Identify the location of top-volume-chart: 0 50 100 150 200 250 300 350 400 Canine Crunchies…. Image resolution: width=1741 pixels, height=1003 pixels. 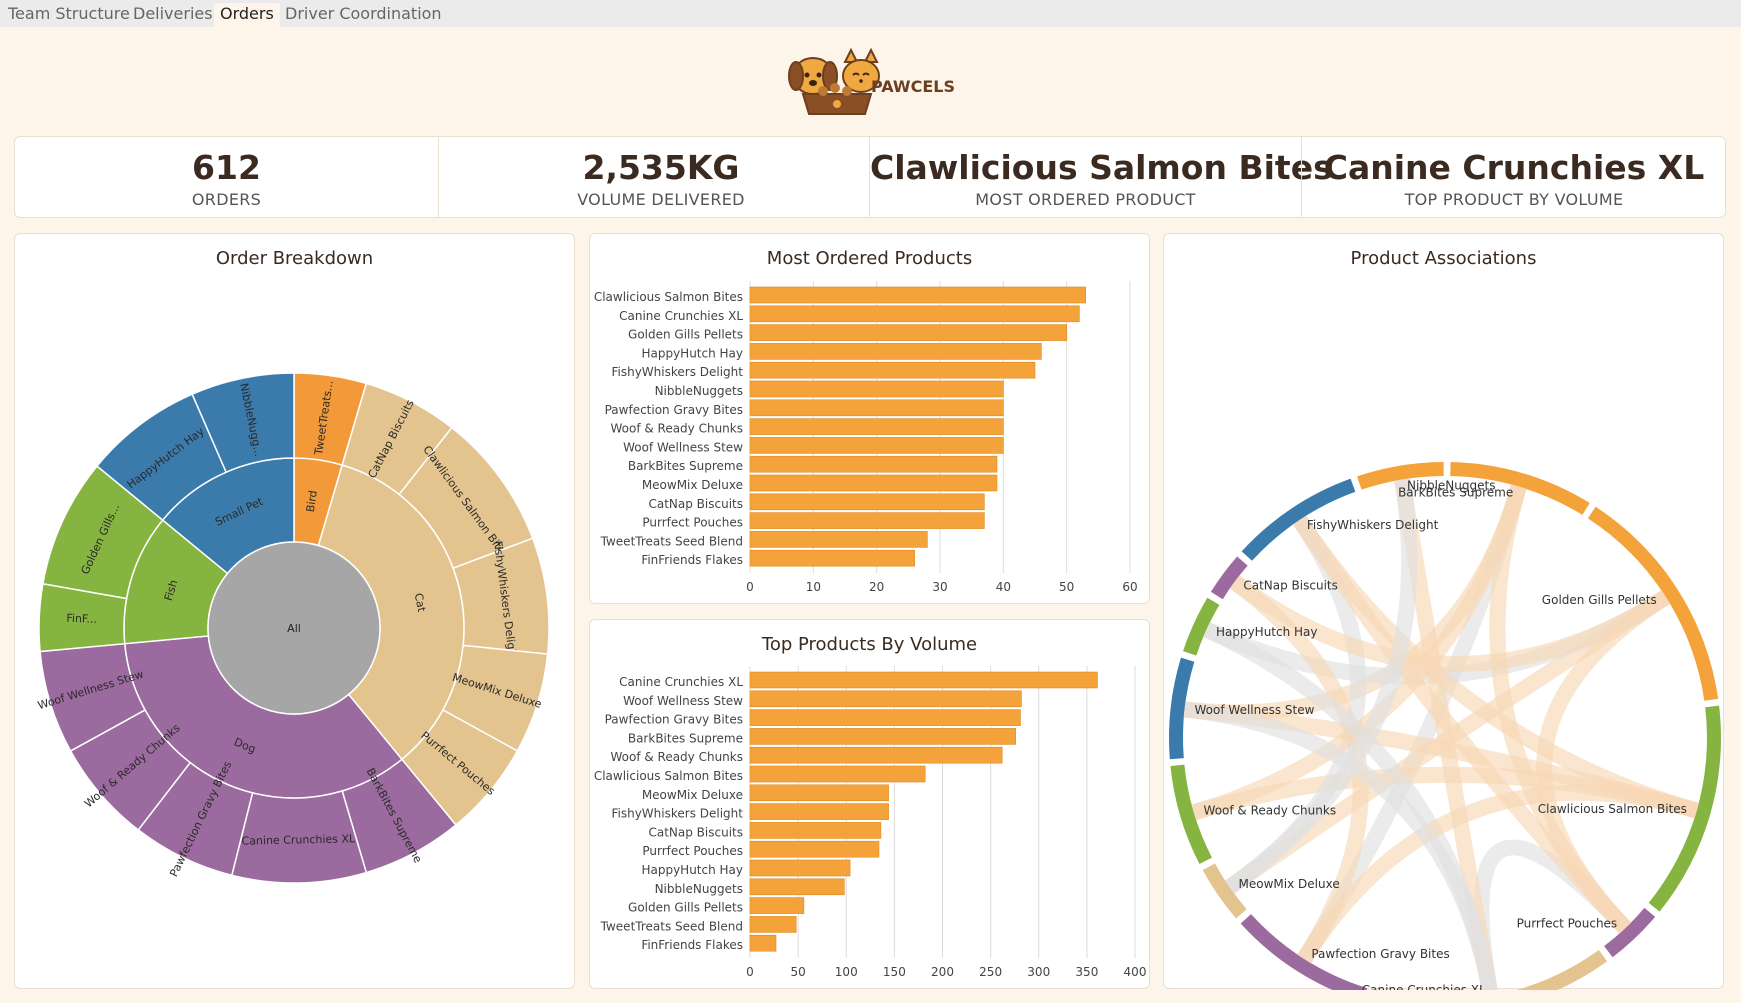
(870, 822).